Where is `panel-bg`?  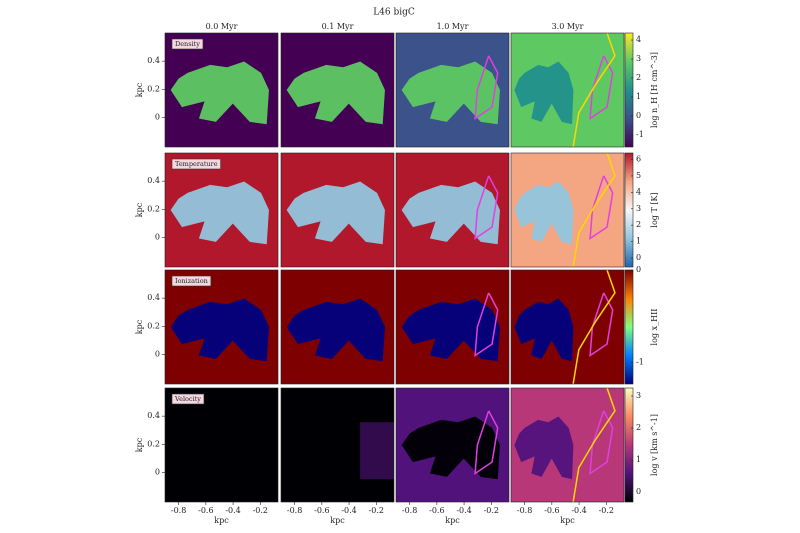
panel-bg is located at coordinates (221, 445).